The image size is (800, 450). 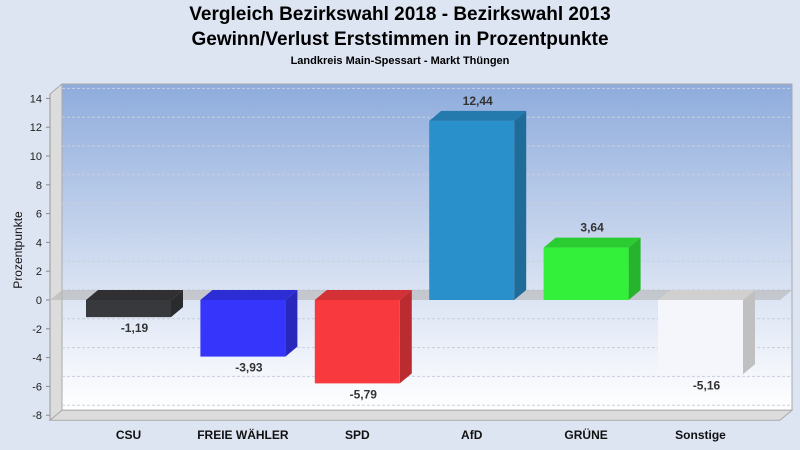 I want to click on bar-AfD, so click(x=472, y=210).